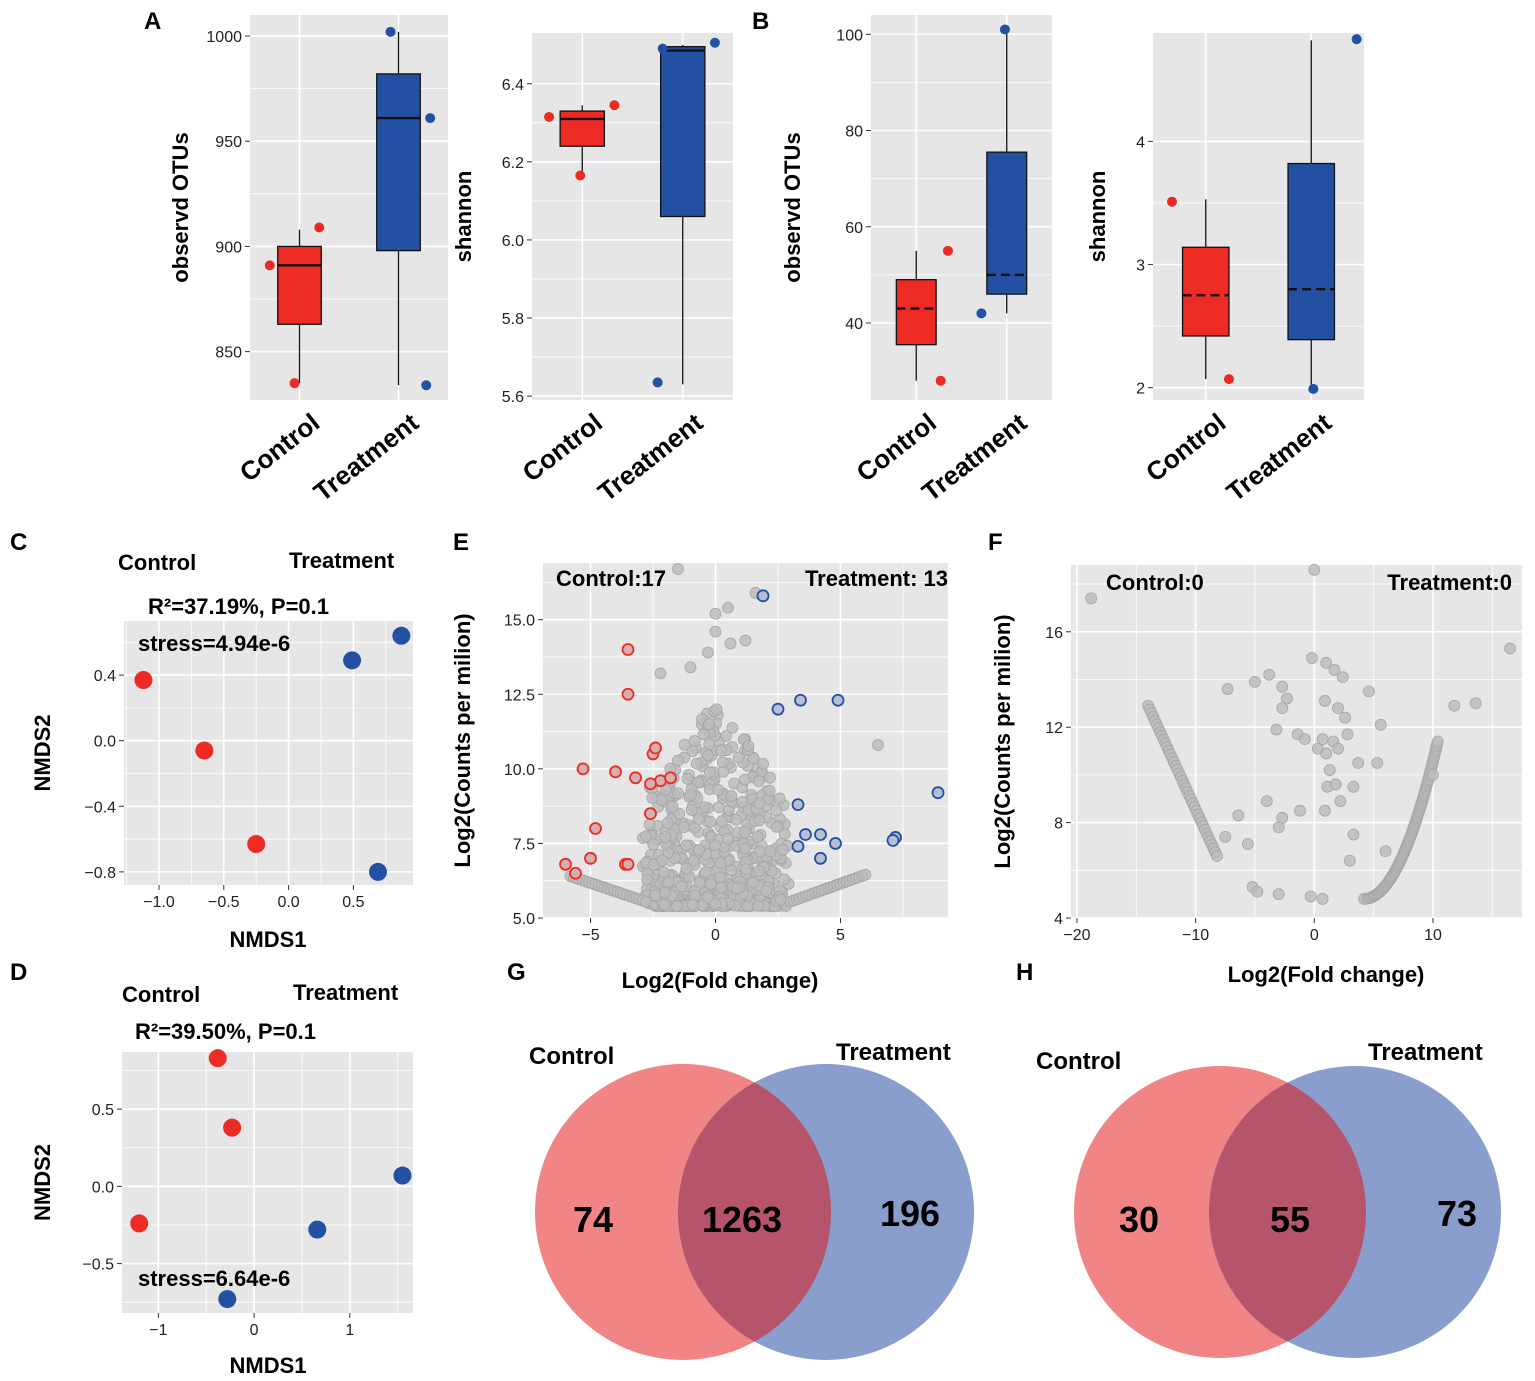 Image resolution: width=1535 pixels, height=1381 pixels. What do you see at coordinates (524, 919) in the screenshot?
I see `volcano-e-ytick-label: 5.0` at bounding box center [524, 919].